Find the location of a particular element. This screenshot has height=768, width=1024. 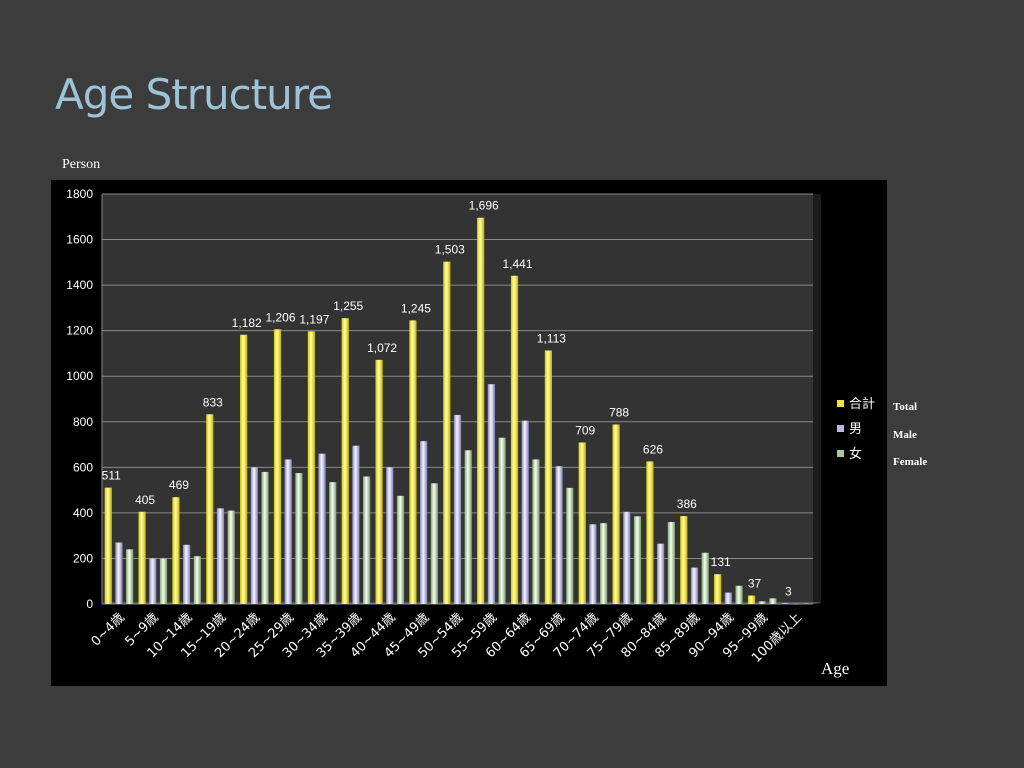

y-tick-label: 600 is located at coordinates (83, 467).